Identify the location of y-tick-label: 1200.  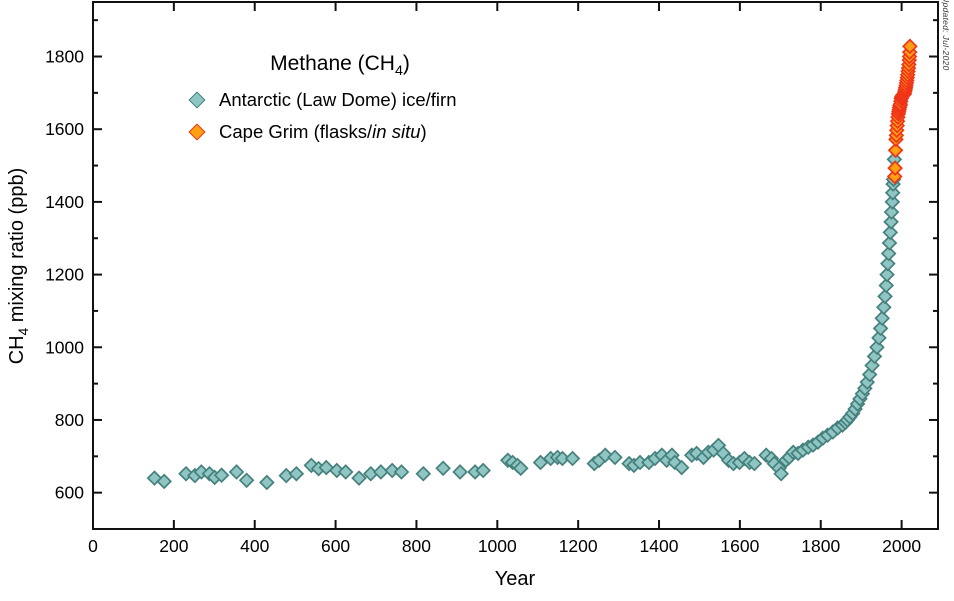
(64, 275).